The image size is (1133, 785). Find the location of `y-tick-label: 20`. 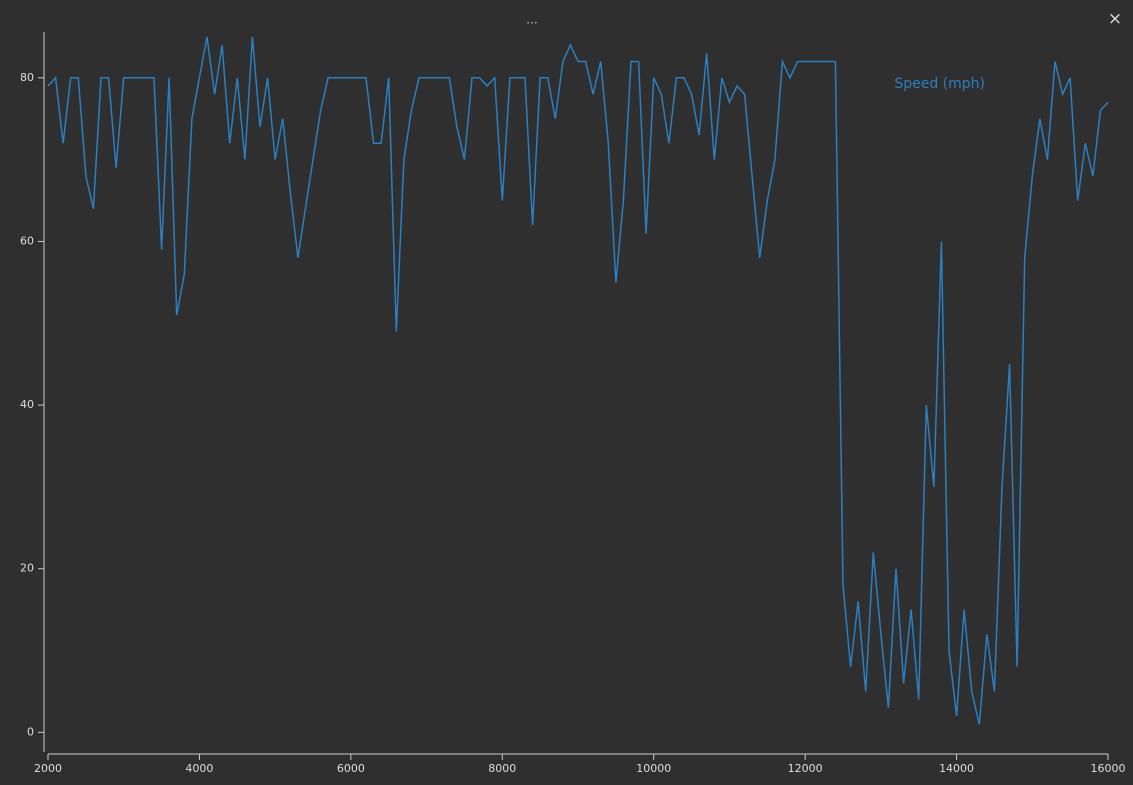

y-tick-label: 20 is located at coordinates (27, 568).